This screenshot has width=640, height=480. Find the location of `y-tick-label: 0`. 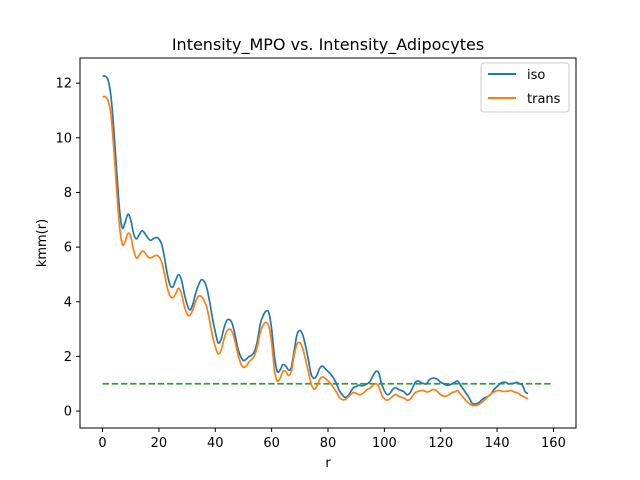

y-tick-label: 0 is located at coordinates (68, 412).